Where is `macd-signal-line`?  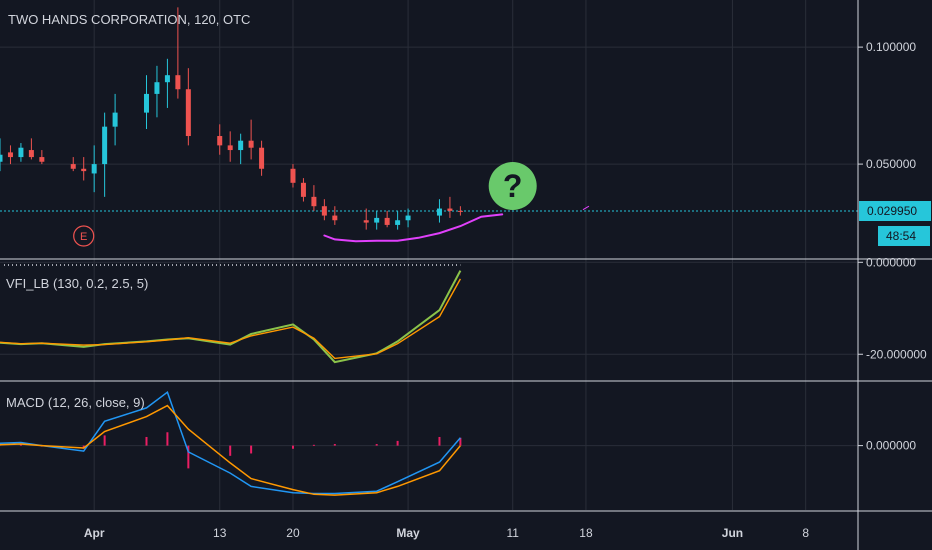
macd-signal-line is located at coordinates (230, 450).